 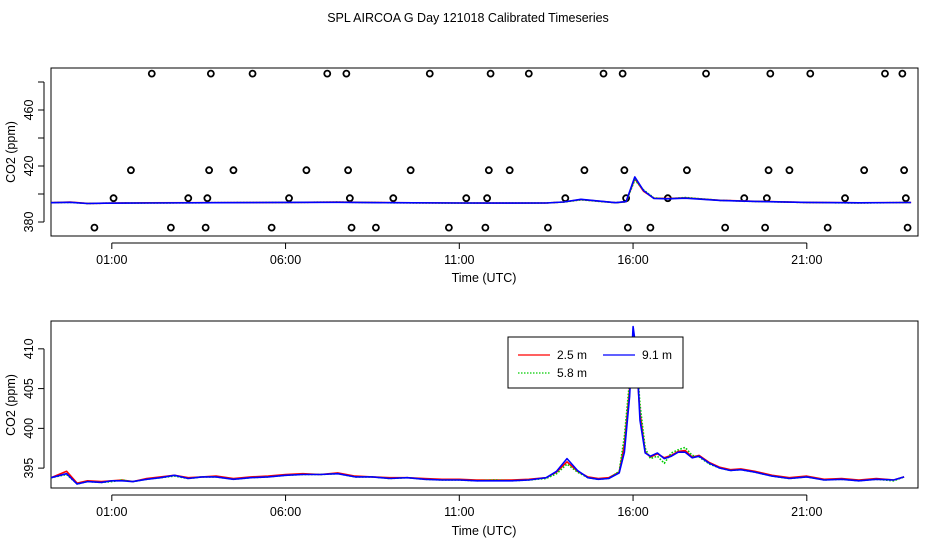 I want to click on y-tick-label: 420, so click(x=29, y=166).